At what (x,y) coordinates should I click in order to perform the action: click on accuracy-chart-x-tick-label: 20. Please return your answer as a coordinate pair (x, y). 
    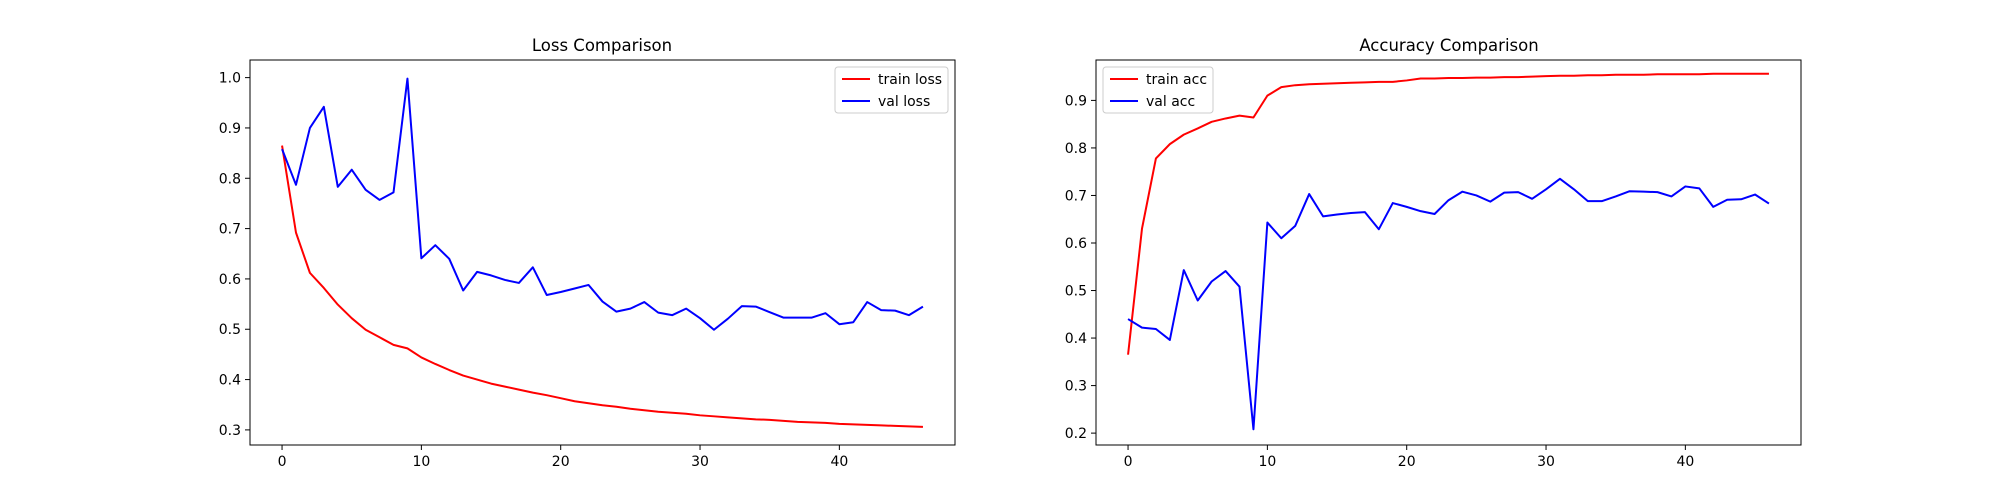
    Looking at the image, I should click on (1407, 462).